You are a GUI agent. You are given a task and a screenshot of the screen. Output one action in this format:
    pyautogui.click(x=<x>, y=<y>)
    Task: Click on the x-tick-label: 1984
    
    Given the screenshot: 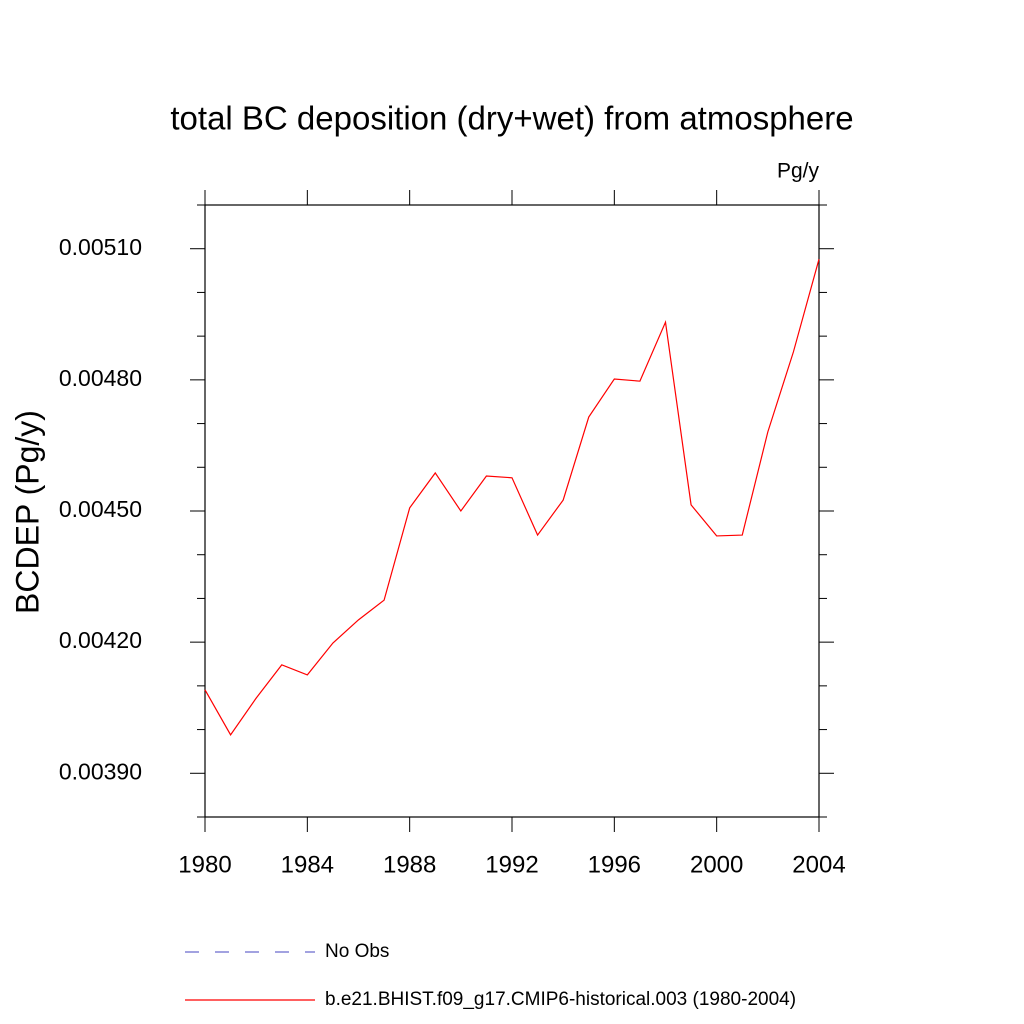 What is the action you would take?
    pyautogui.click(x=307, y=864)
    